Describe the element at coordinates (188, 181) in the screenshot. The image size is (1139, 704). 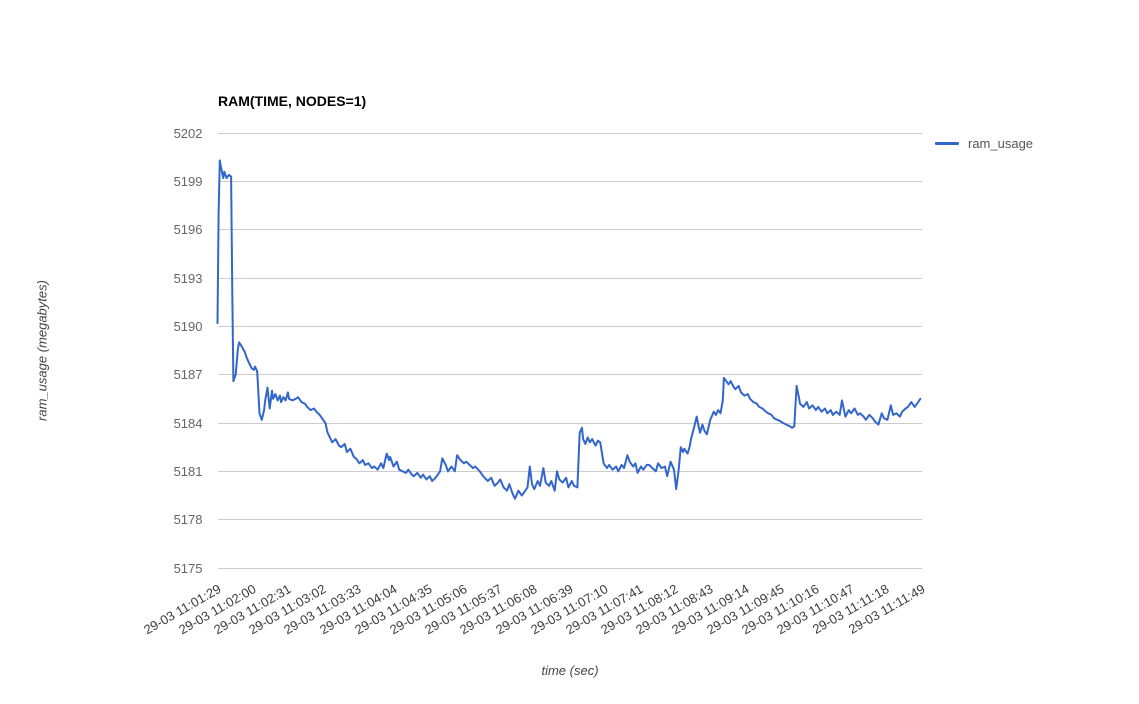
I see `y-tick-label: 5199` at that location.